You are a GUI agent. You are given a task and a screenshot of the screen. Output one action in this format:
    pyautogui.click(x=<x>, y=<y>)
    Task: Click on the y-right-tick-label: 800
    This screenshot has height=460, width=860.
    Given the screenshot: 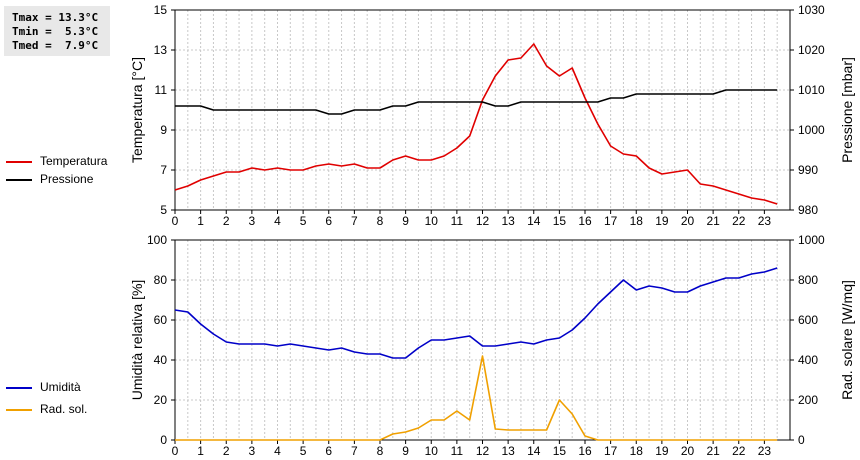 What is the action you would take?
    pyautogui.click(x=808, y=280)
    